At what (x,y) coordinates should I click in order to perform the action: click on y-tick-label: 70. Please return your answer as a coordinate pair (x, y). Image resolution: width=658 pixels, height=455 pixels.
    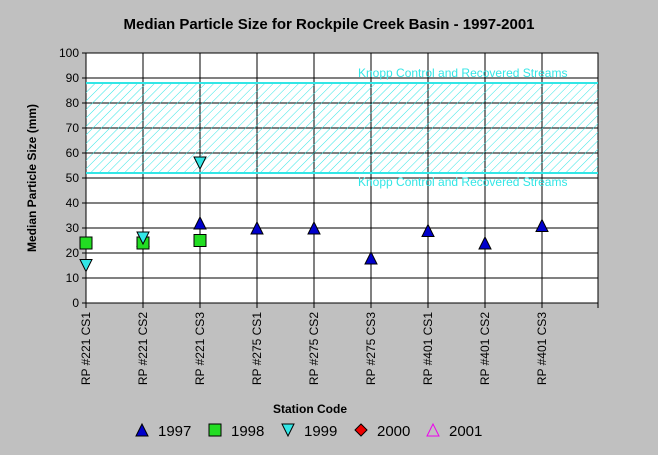
    Looking at the image, I should click on (73, 128).